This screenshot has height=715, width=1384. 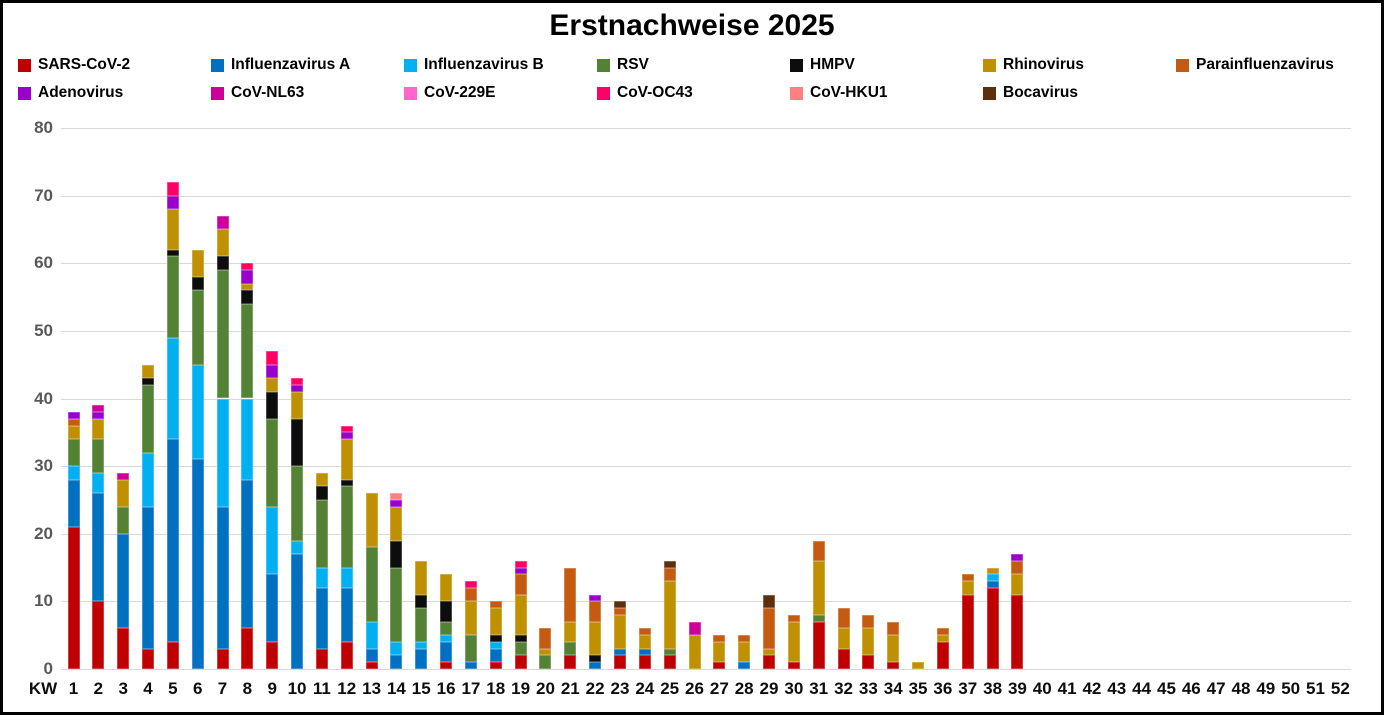 What do you see at coordinates (346, 429) in the screenshot?
I see `bar-segment-kw12-cov-oc43` at bounding box center [346, 429].